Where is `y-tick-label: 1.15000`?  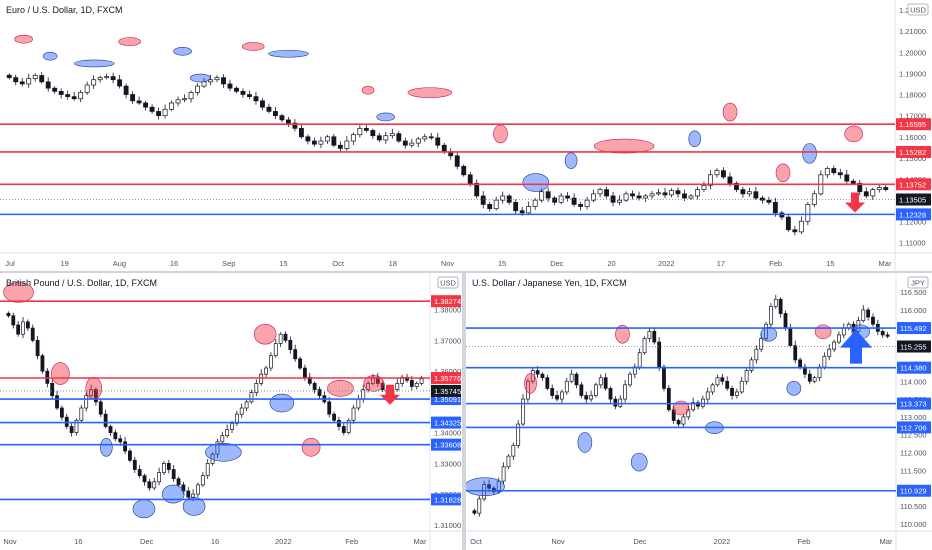
y-tick-label: 1.15000 is located at coordinates (912, 158).